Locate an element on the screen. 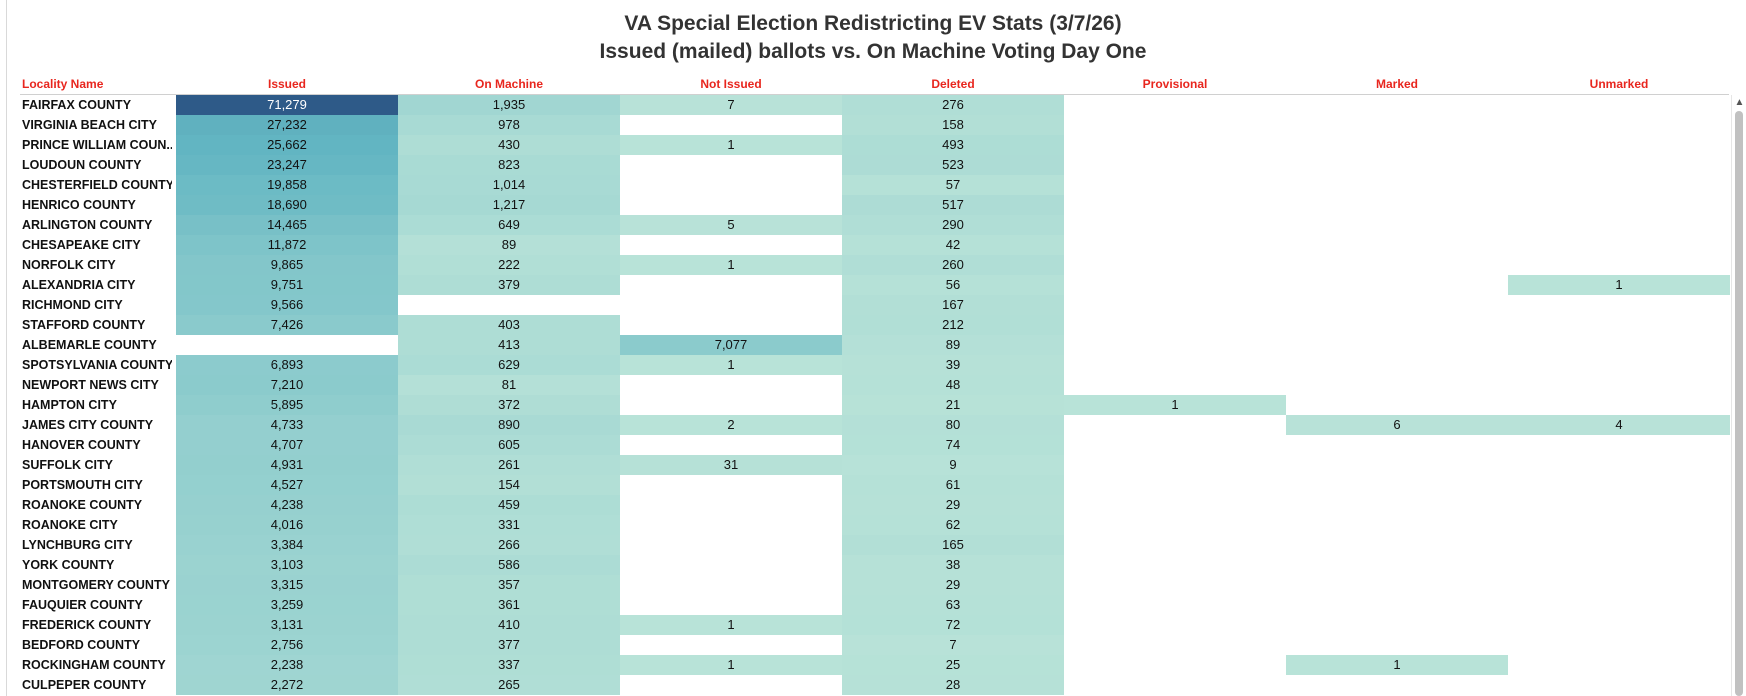 The height and width of the screenshot is (696, 1746). table-row: FAUQUIER COUNTY 3,259 361 63 is located at coordinates (873, 605).